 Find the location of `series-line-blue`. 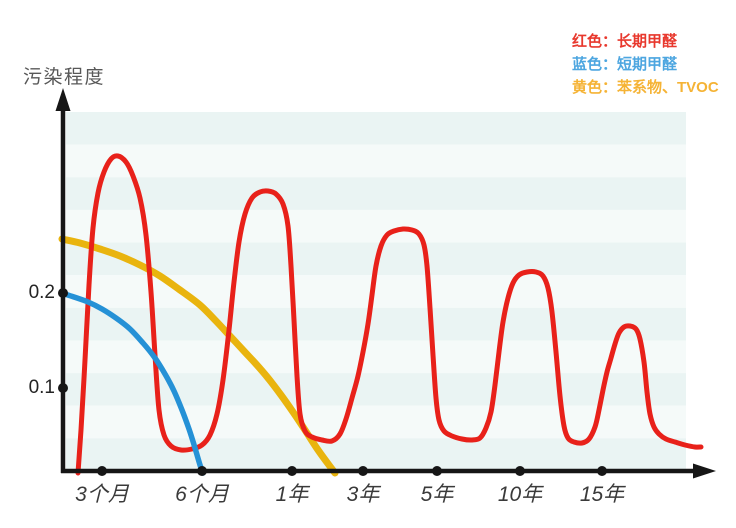

series-line-blue is located at coordinates (132, 383).